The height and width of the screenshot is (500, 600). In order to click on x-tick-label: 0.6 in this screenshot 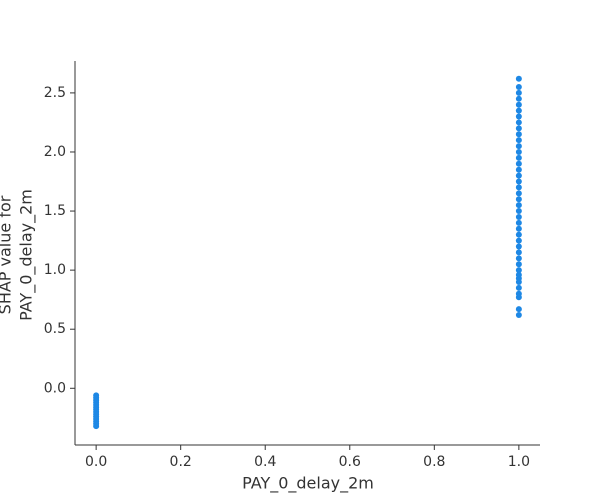, I will do `click(350, 462)`.